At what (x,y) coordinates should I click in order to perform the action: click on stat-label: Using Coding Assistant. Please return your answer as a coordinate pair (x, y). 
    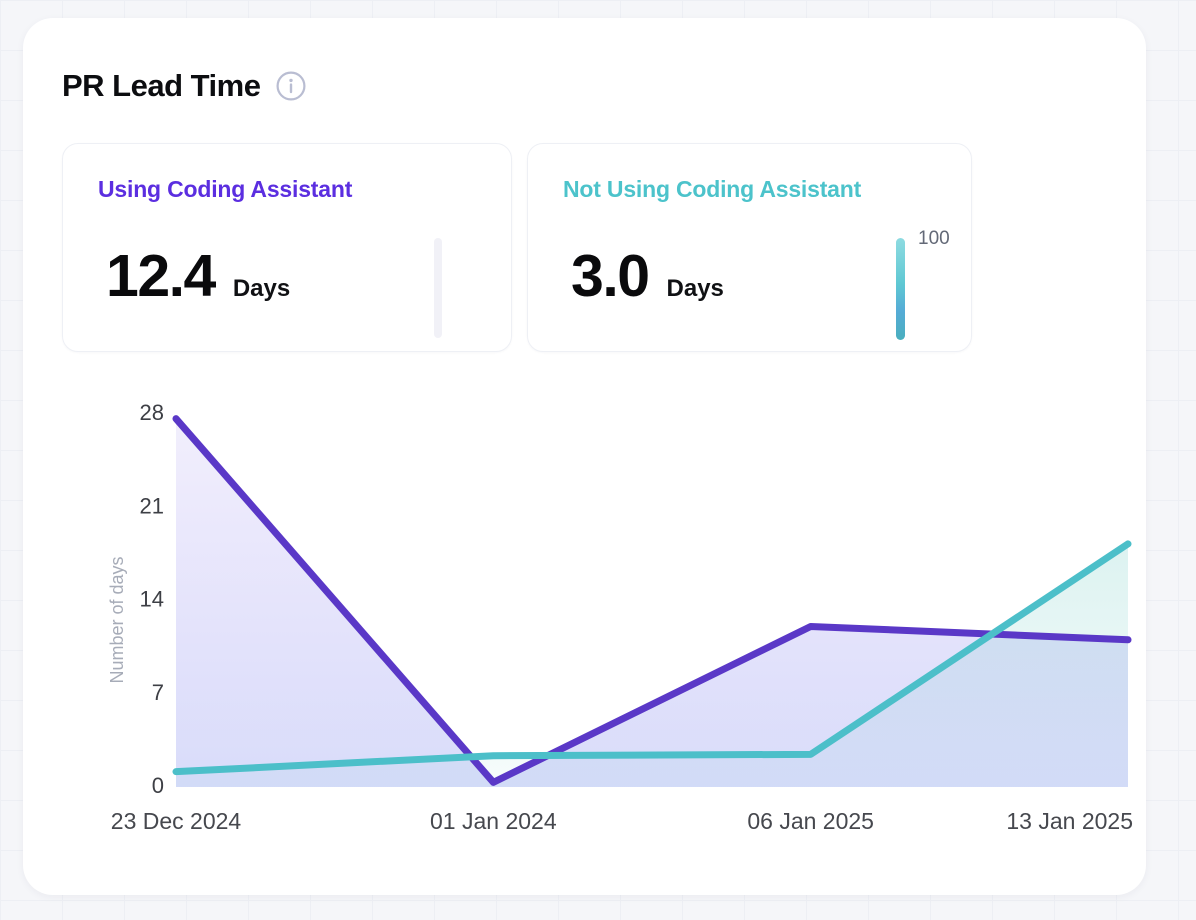
    Looking at the image, I should click on (225, 189).